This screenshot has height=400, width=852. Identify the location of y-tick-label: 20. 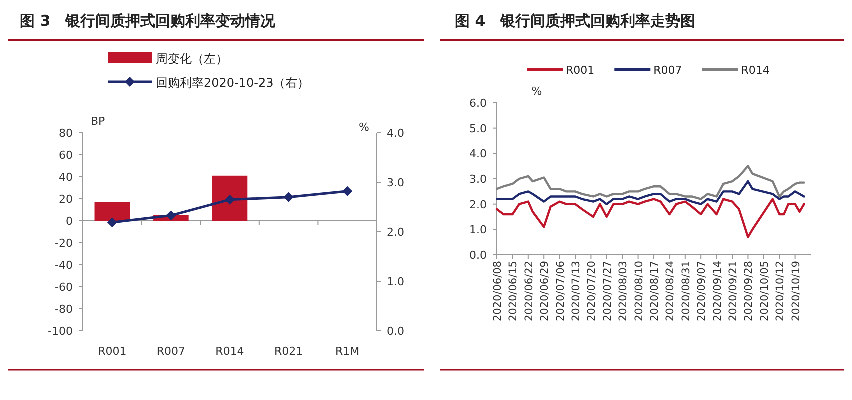
(66, 199).